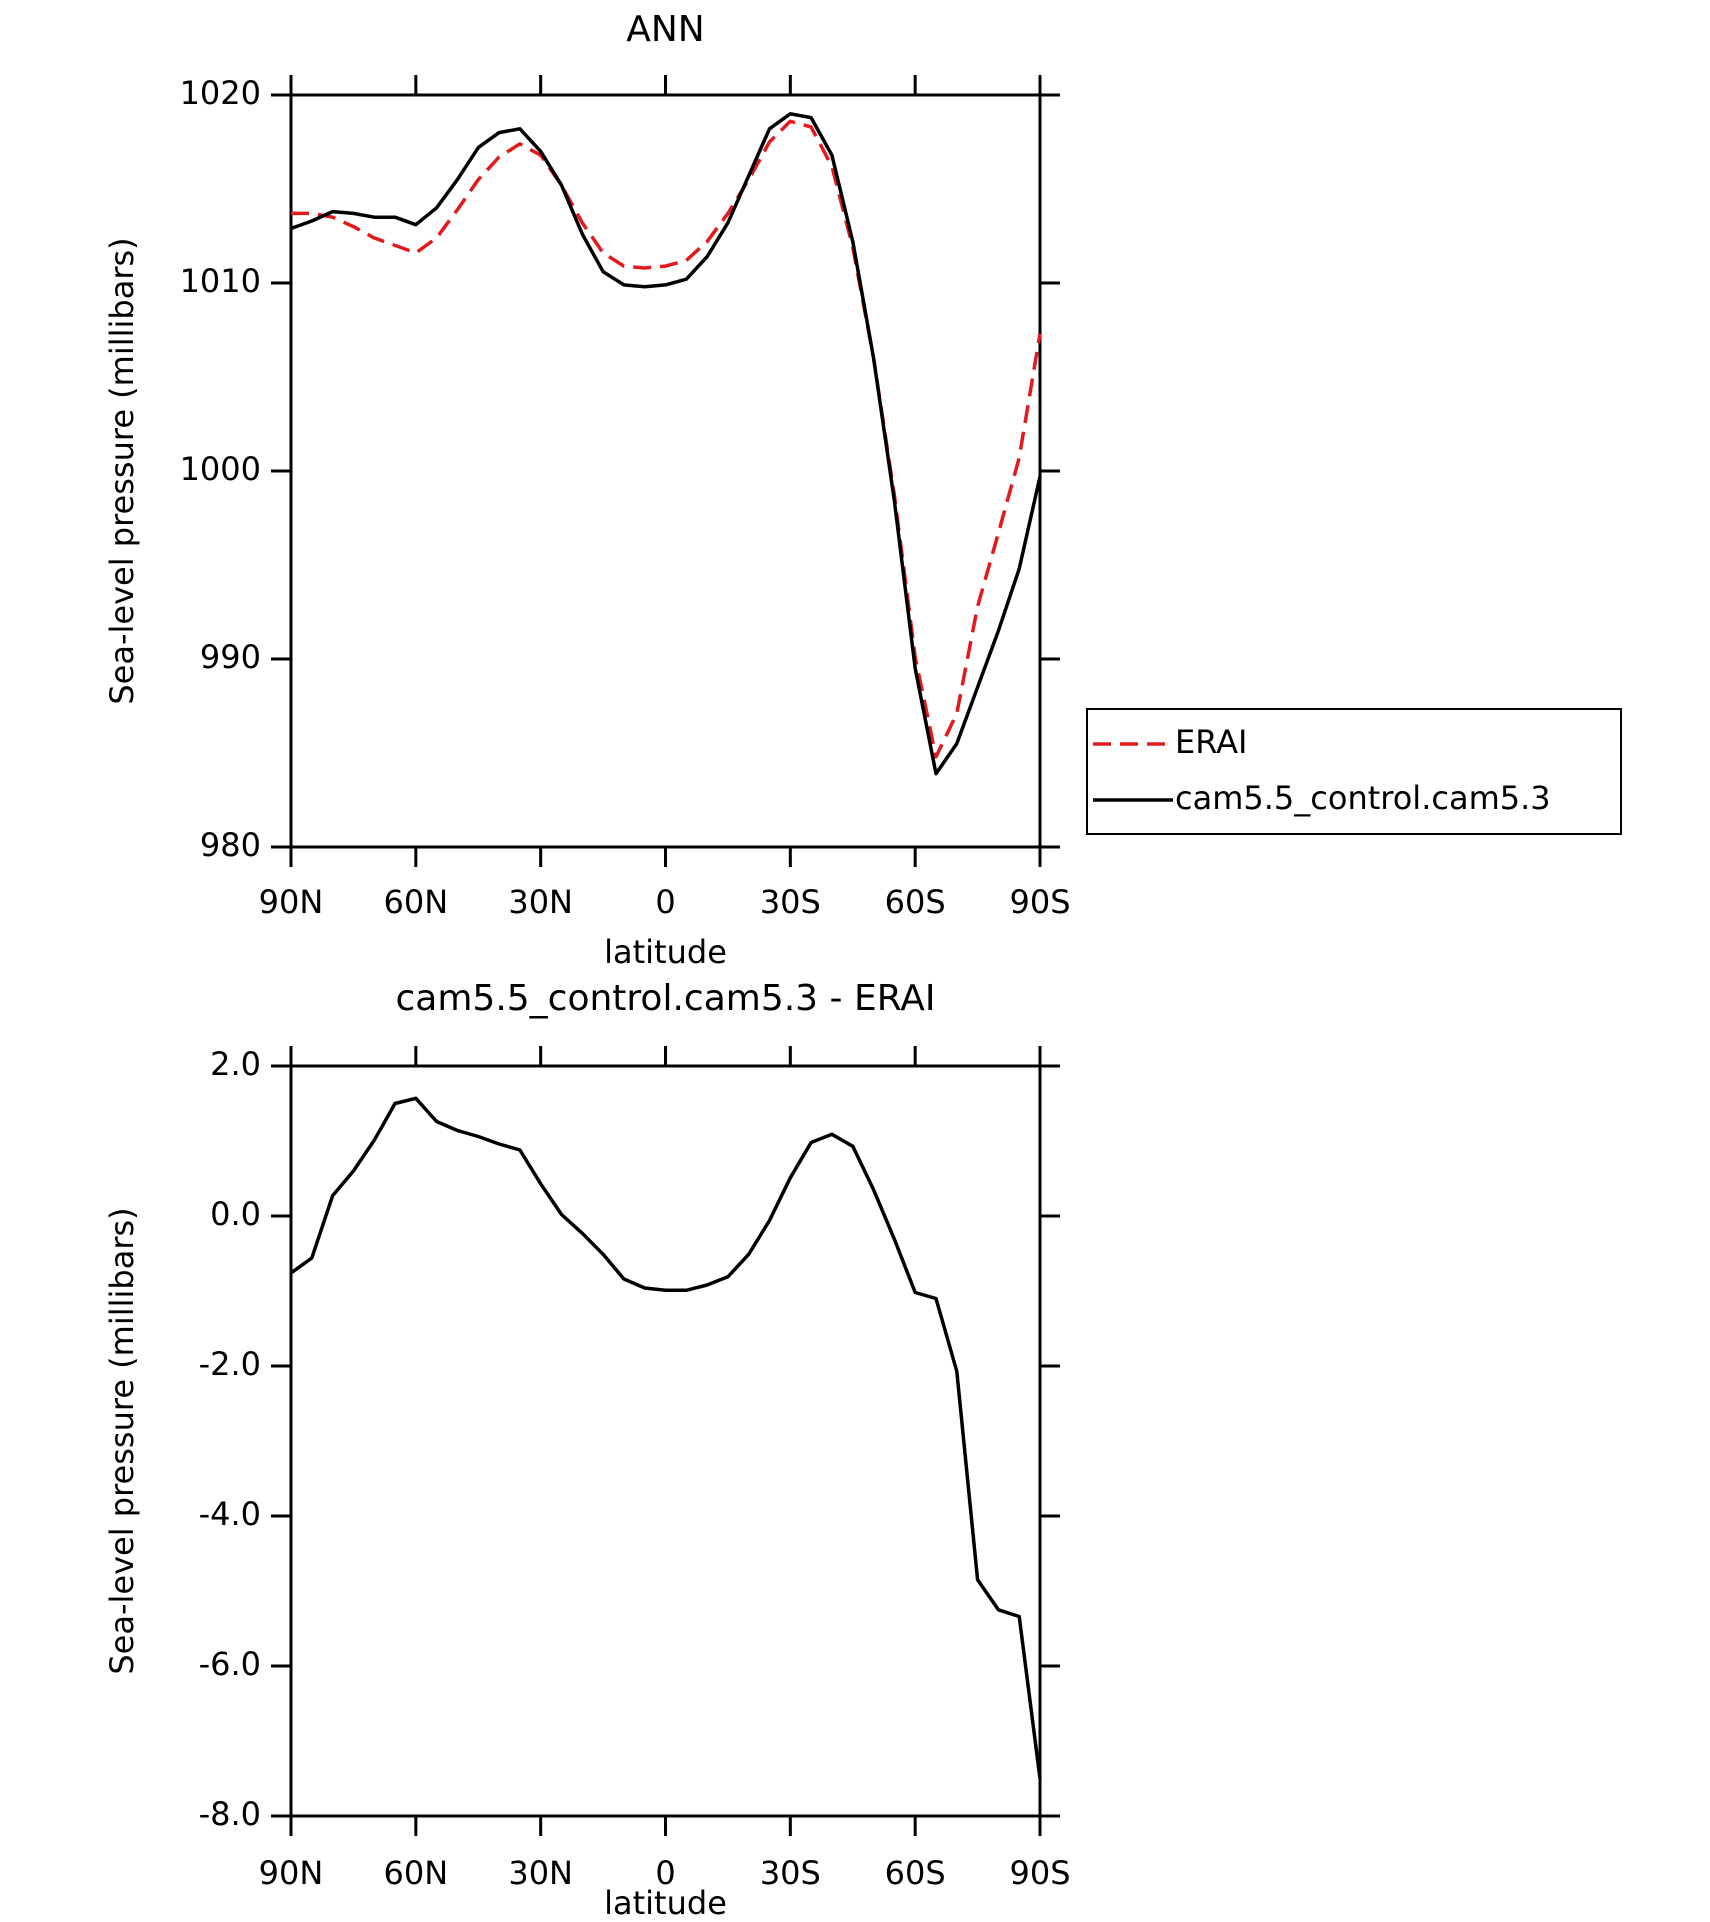 Image resolution: width=1710 pixels, height=1922 pixels. I want to click on chart-title: cam5.5_control.cam5.3 - ERAI, so click(666, 998).